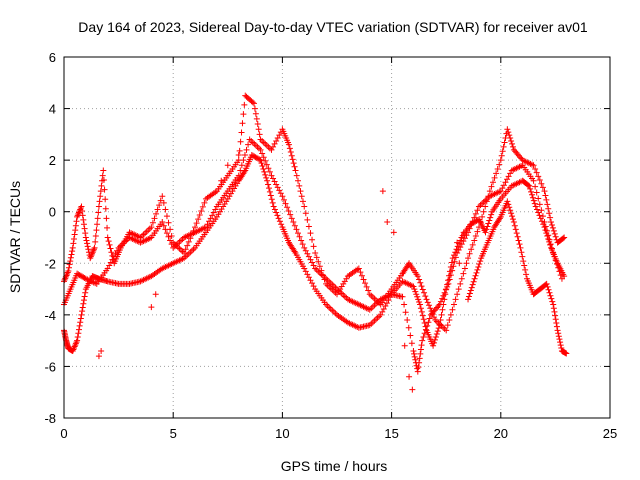  I want to click on y-tick-label: -6, so click(50, 366).